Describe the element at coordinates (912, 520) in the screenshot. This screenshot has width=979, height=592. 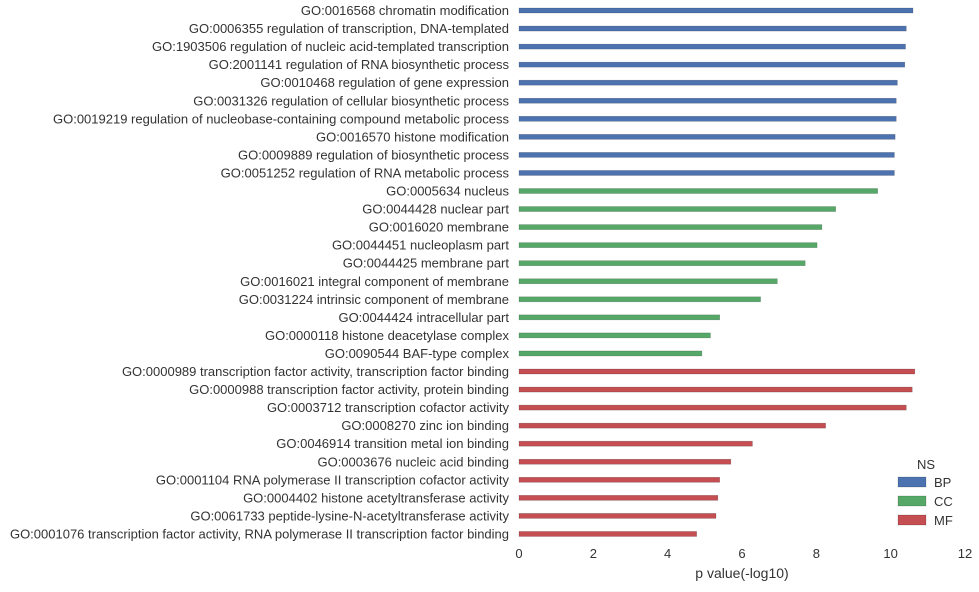
I see `legend-swatch-mf` at that location.